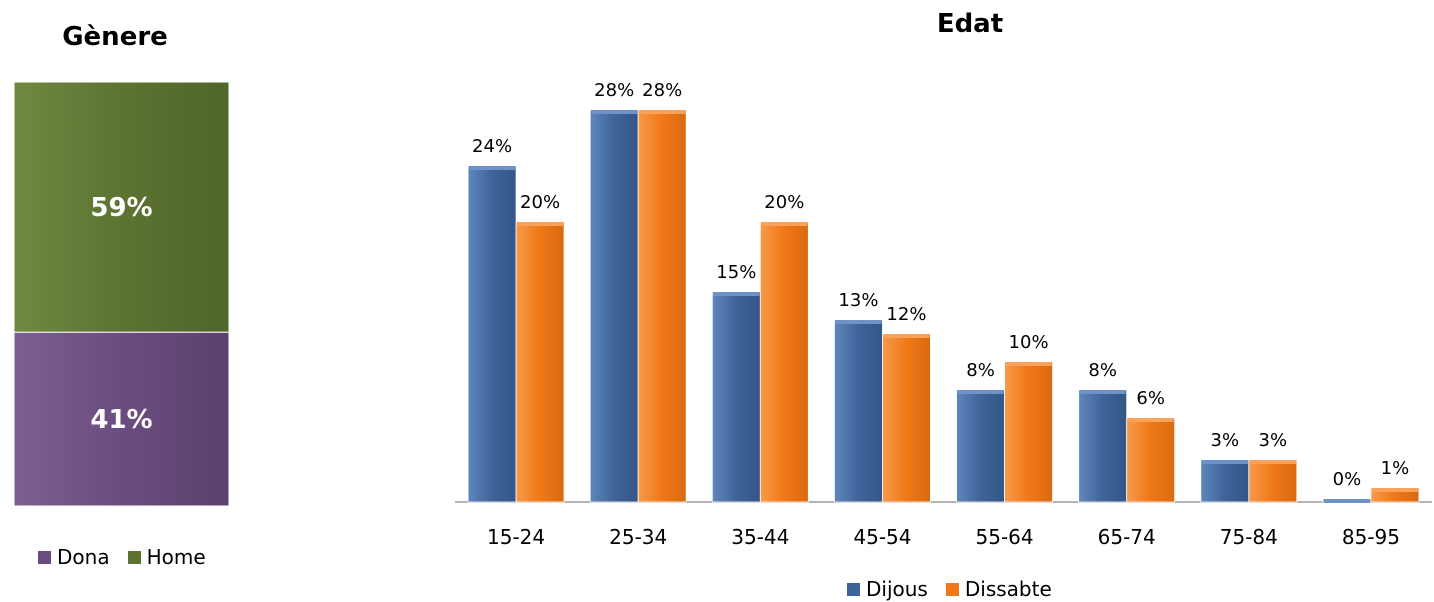  I want to click on legend-label-dissabte: Dissabte, so click(1008, 589).